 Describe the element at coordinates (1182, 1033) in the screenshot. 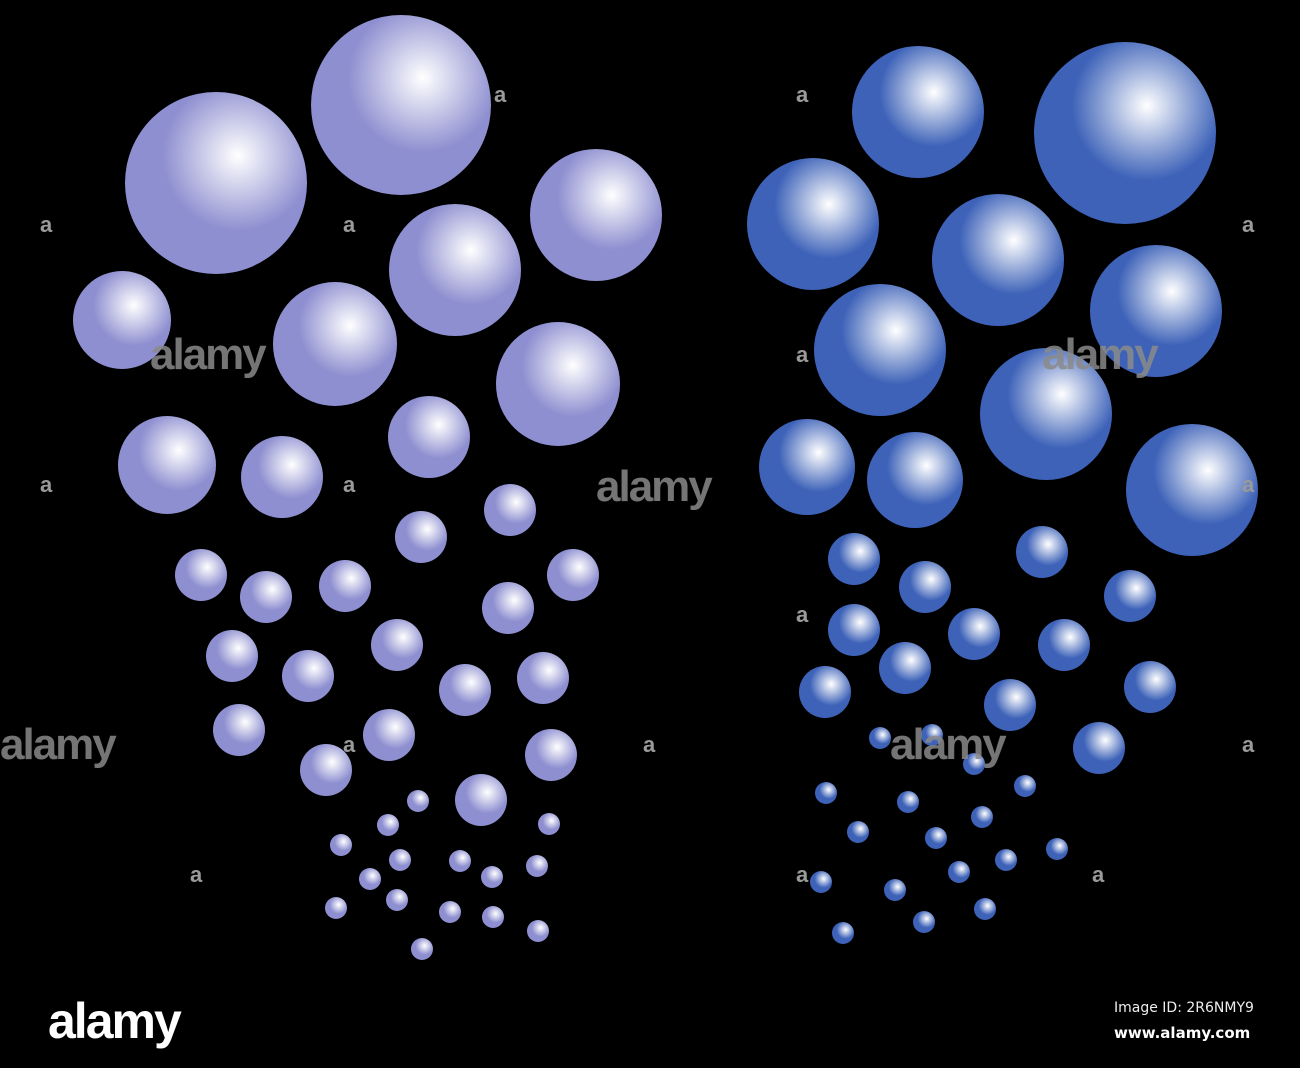

I see `site-url: www.alamy.com` at that location.